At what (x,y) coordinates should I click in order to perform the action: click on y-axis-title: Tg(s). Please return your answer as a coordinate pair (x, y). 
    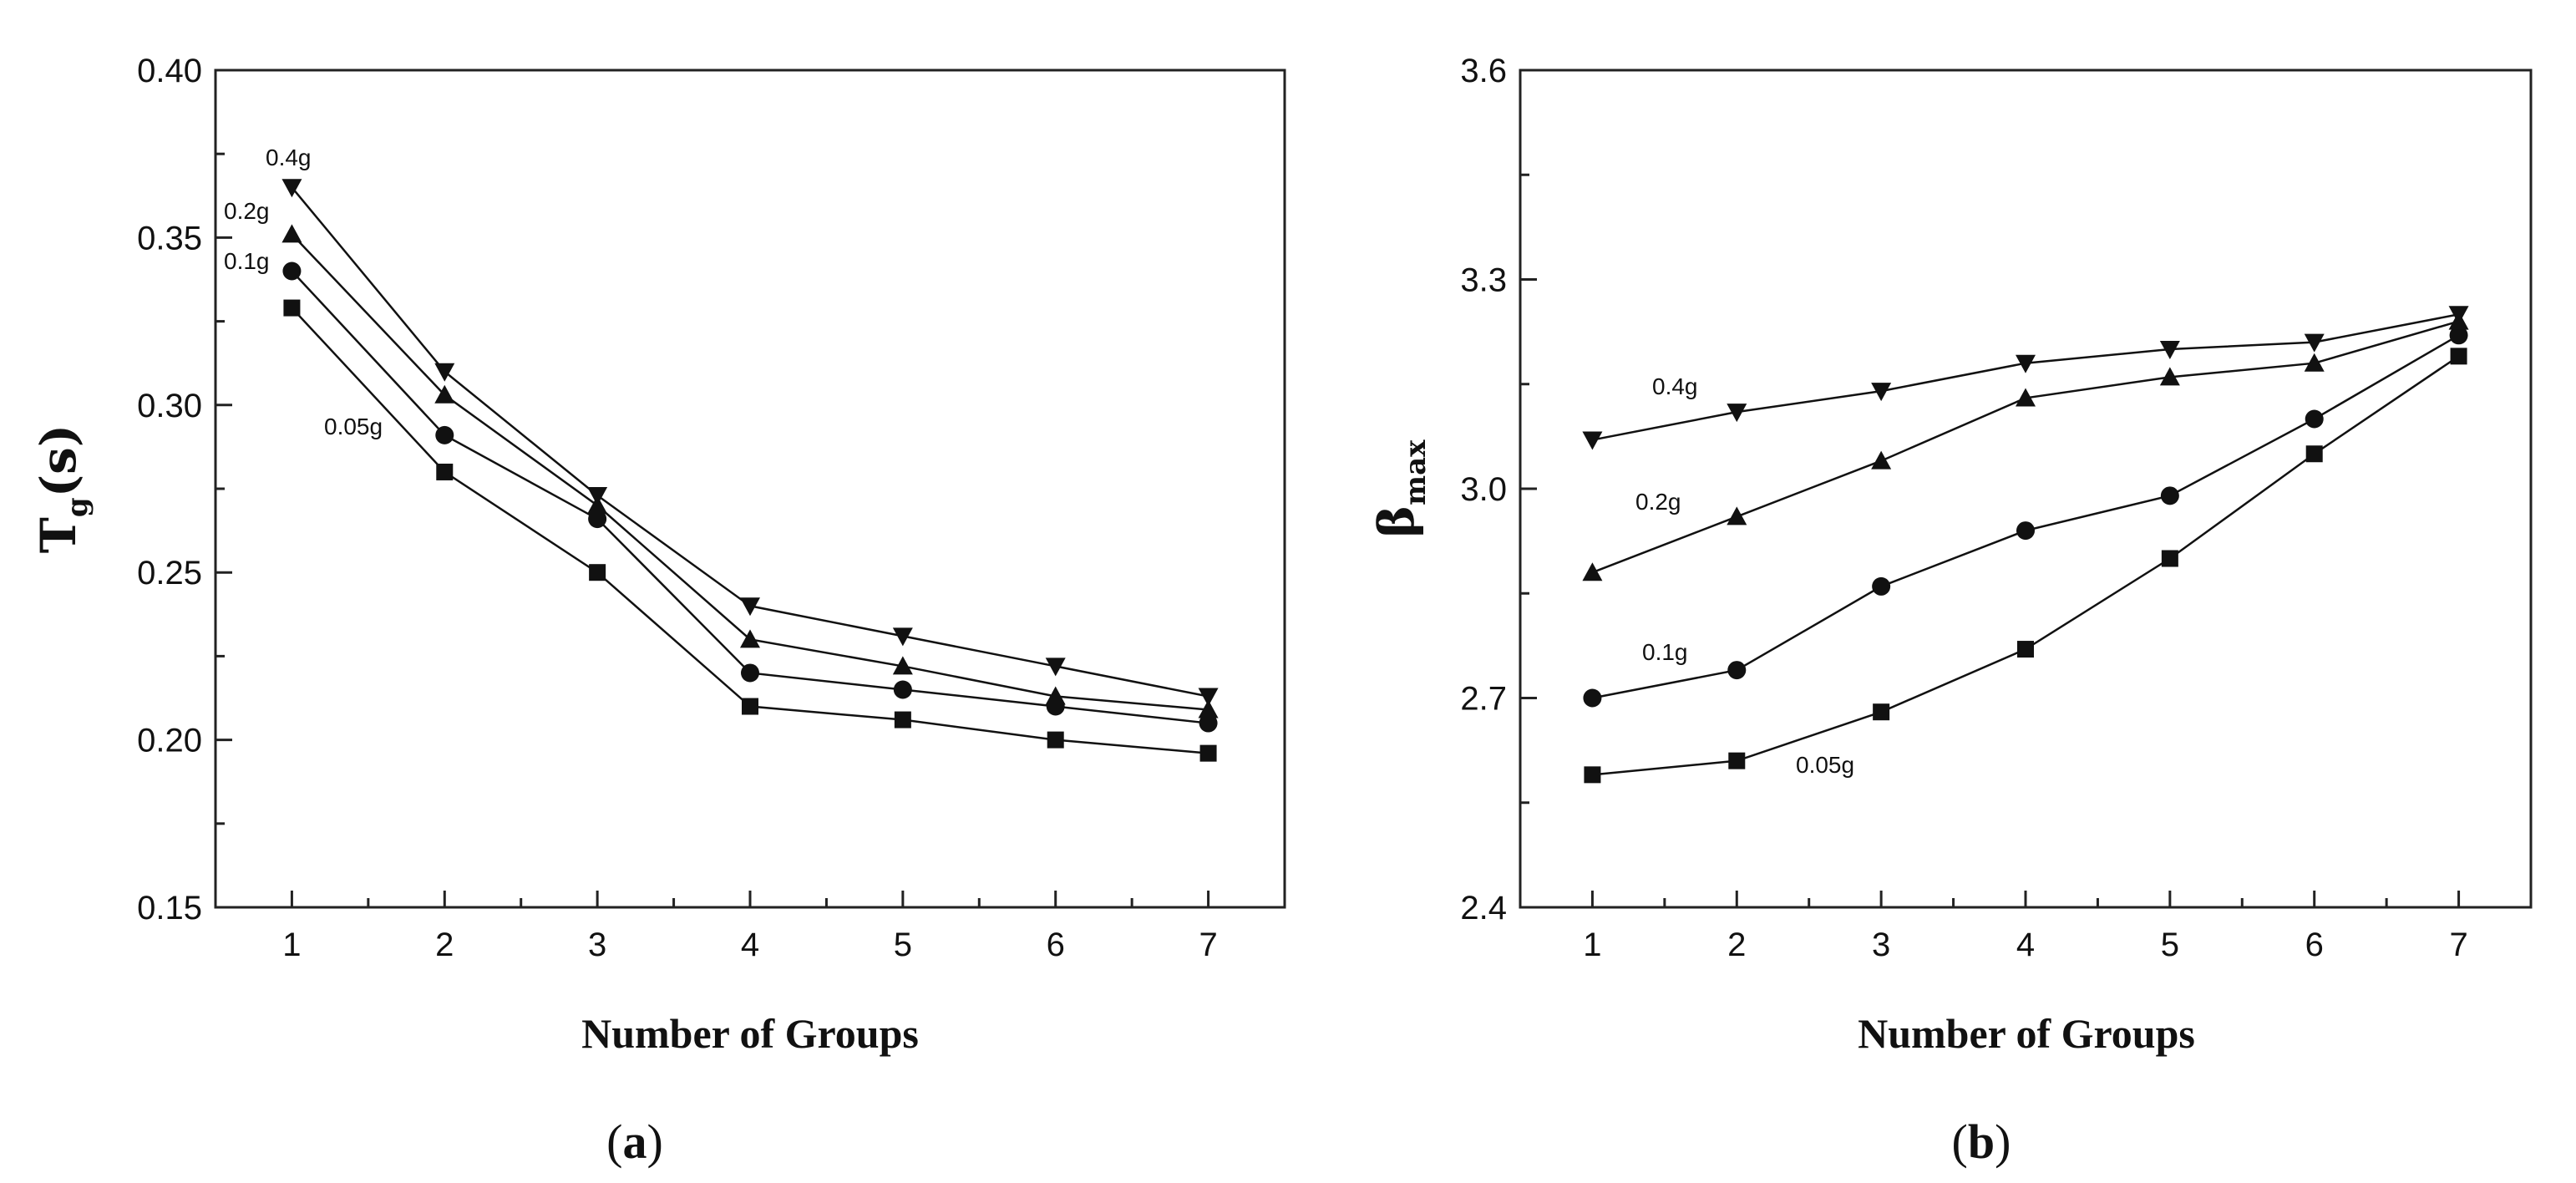
    Looking at the image, I should click on (62, 489).